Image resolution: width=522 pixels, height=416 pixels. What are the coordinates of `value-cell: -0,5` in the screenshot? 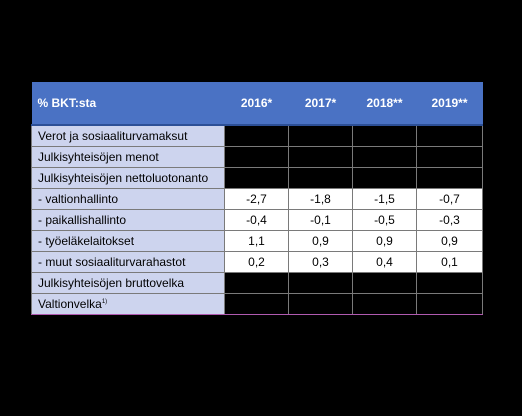 It's located at (384, 220).